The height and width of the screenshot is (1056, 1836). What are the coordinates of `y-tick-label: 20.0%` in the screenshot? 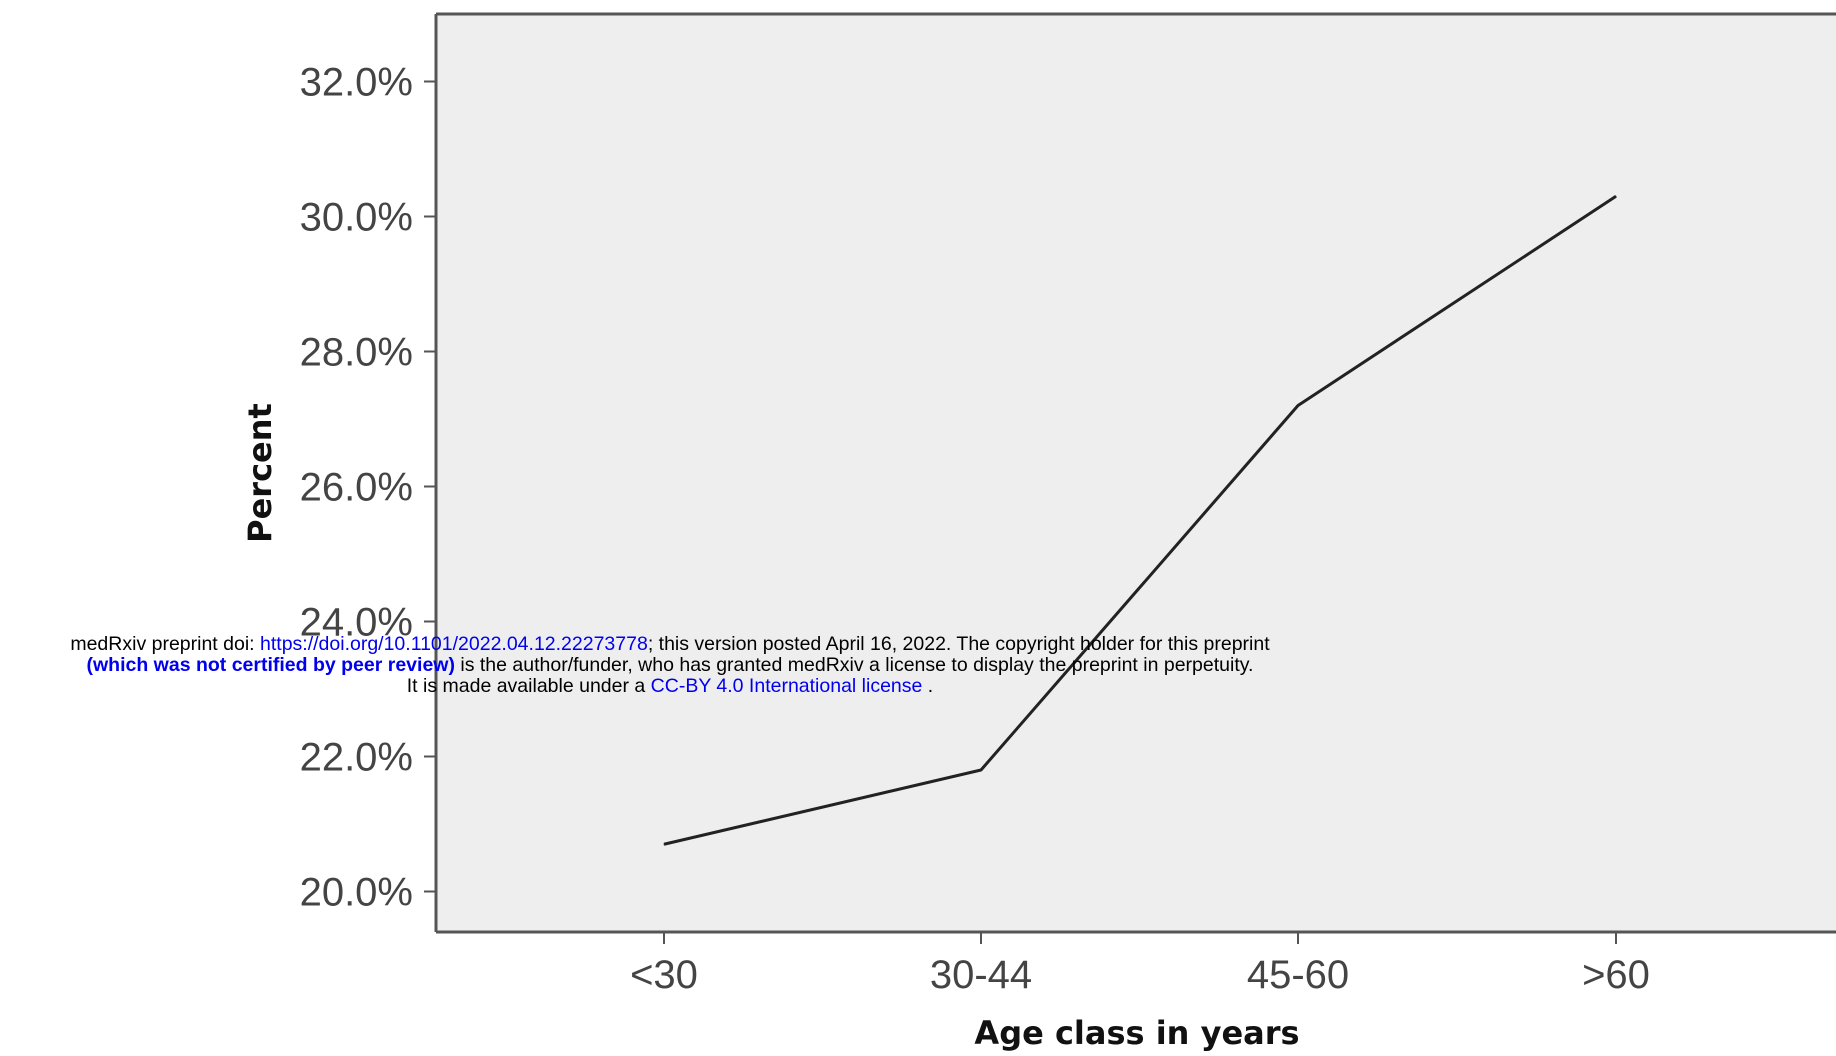 It's located at (356, 893).